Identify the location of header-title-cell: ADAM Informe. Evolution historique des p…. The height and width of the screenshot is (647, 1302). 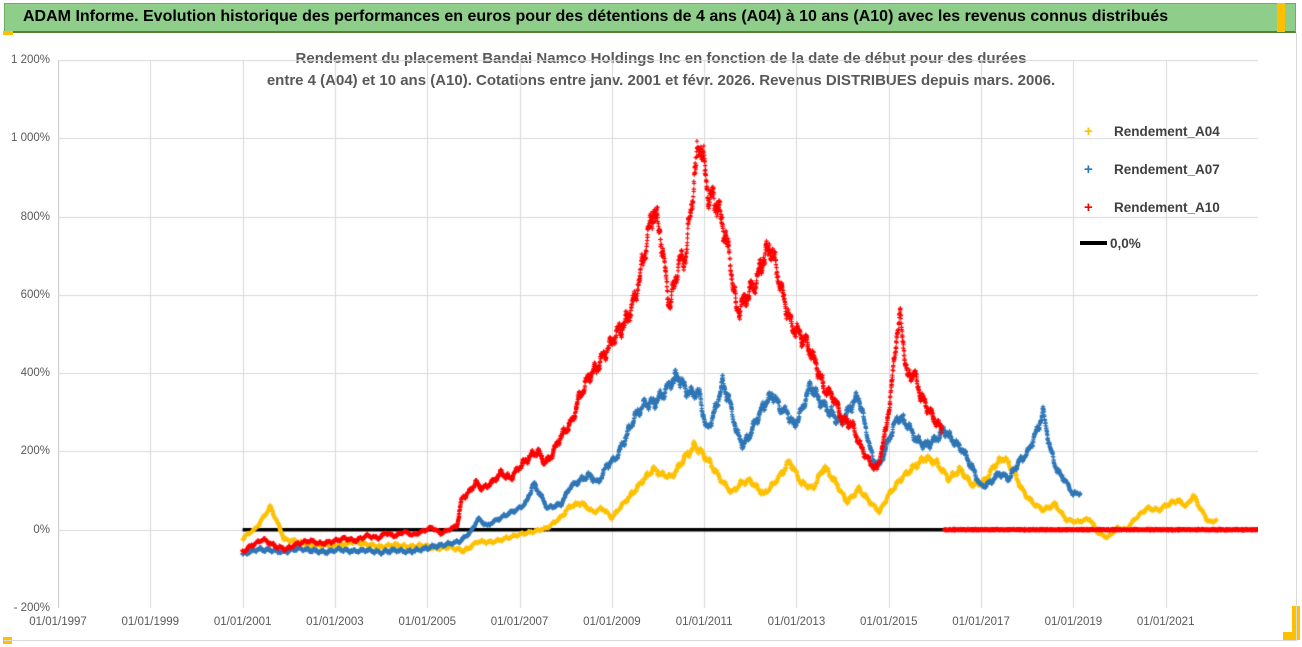
(650, 18).